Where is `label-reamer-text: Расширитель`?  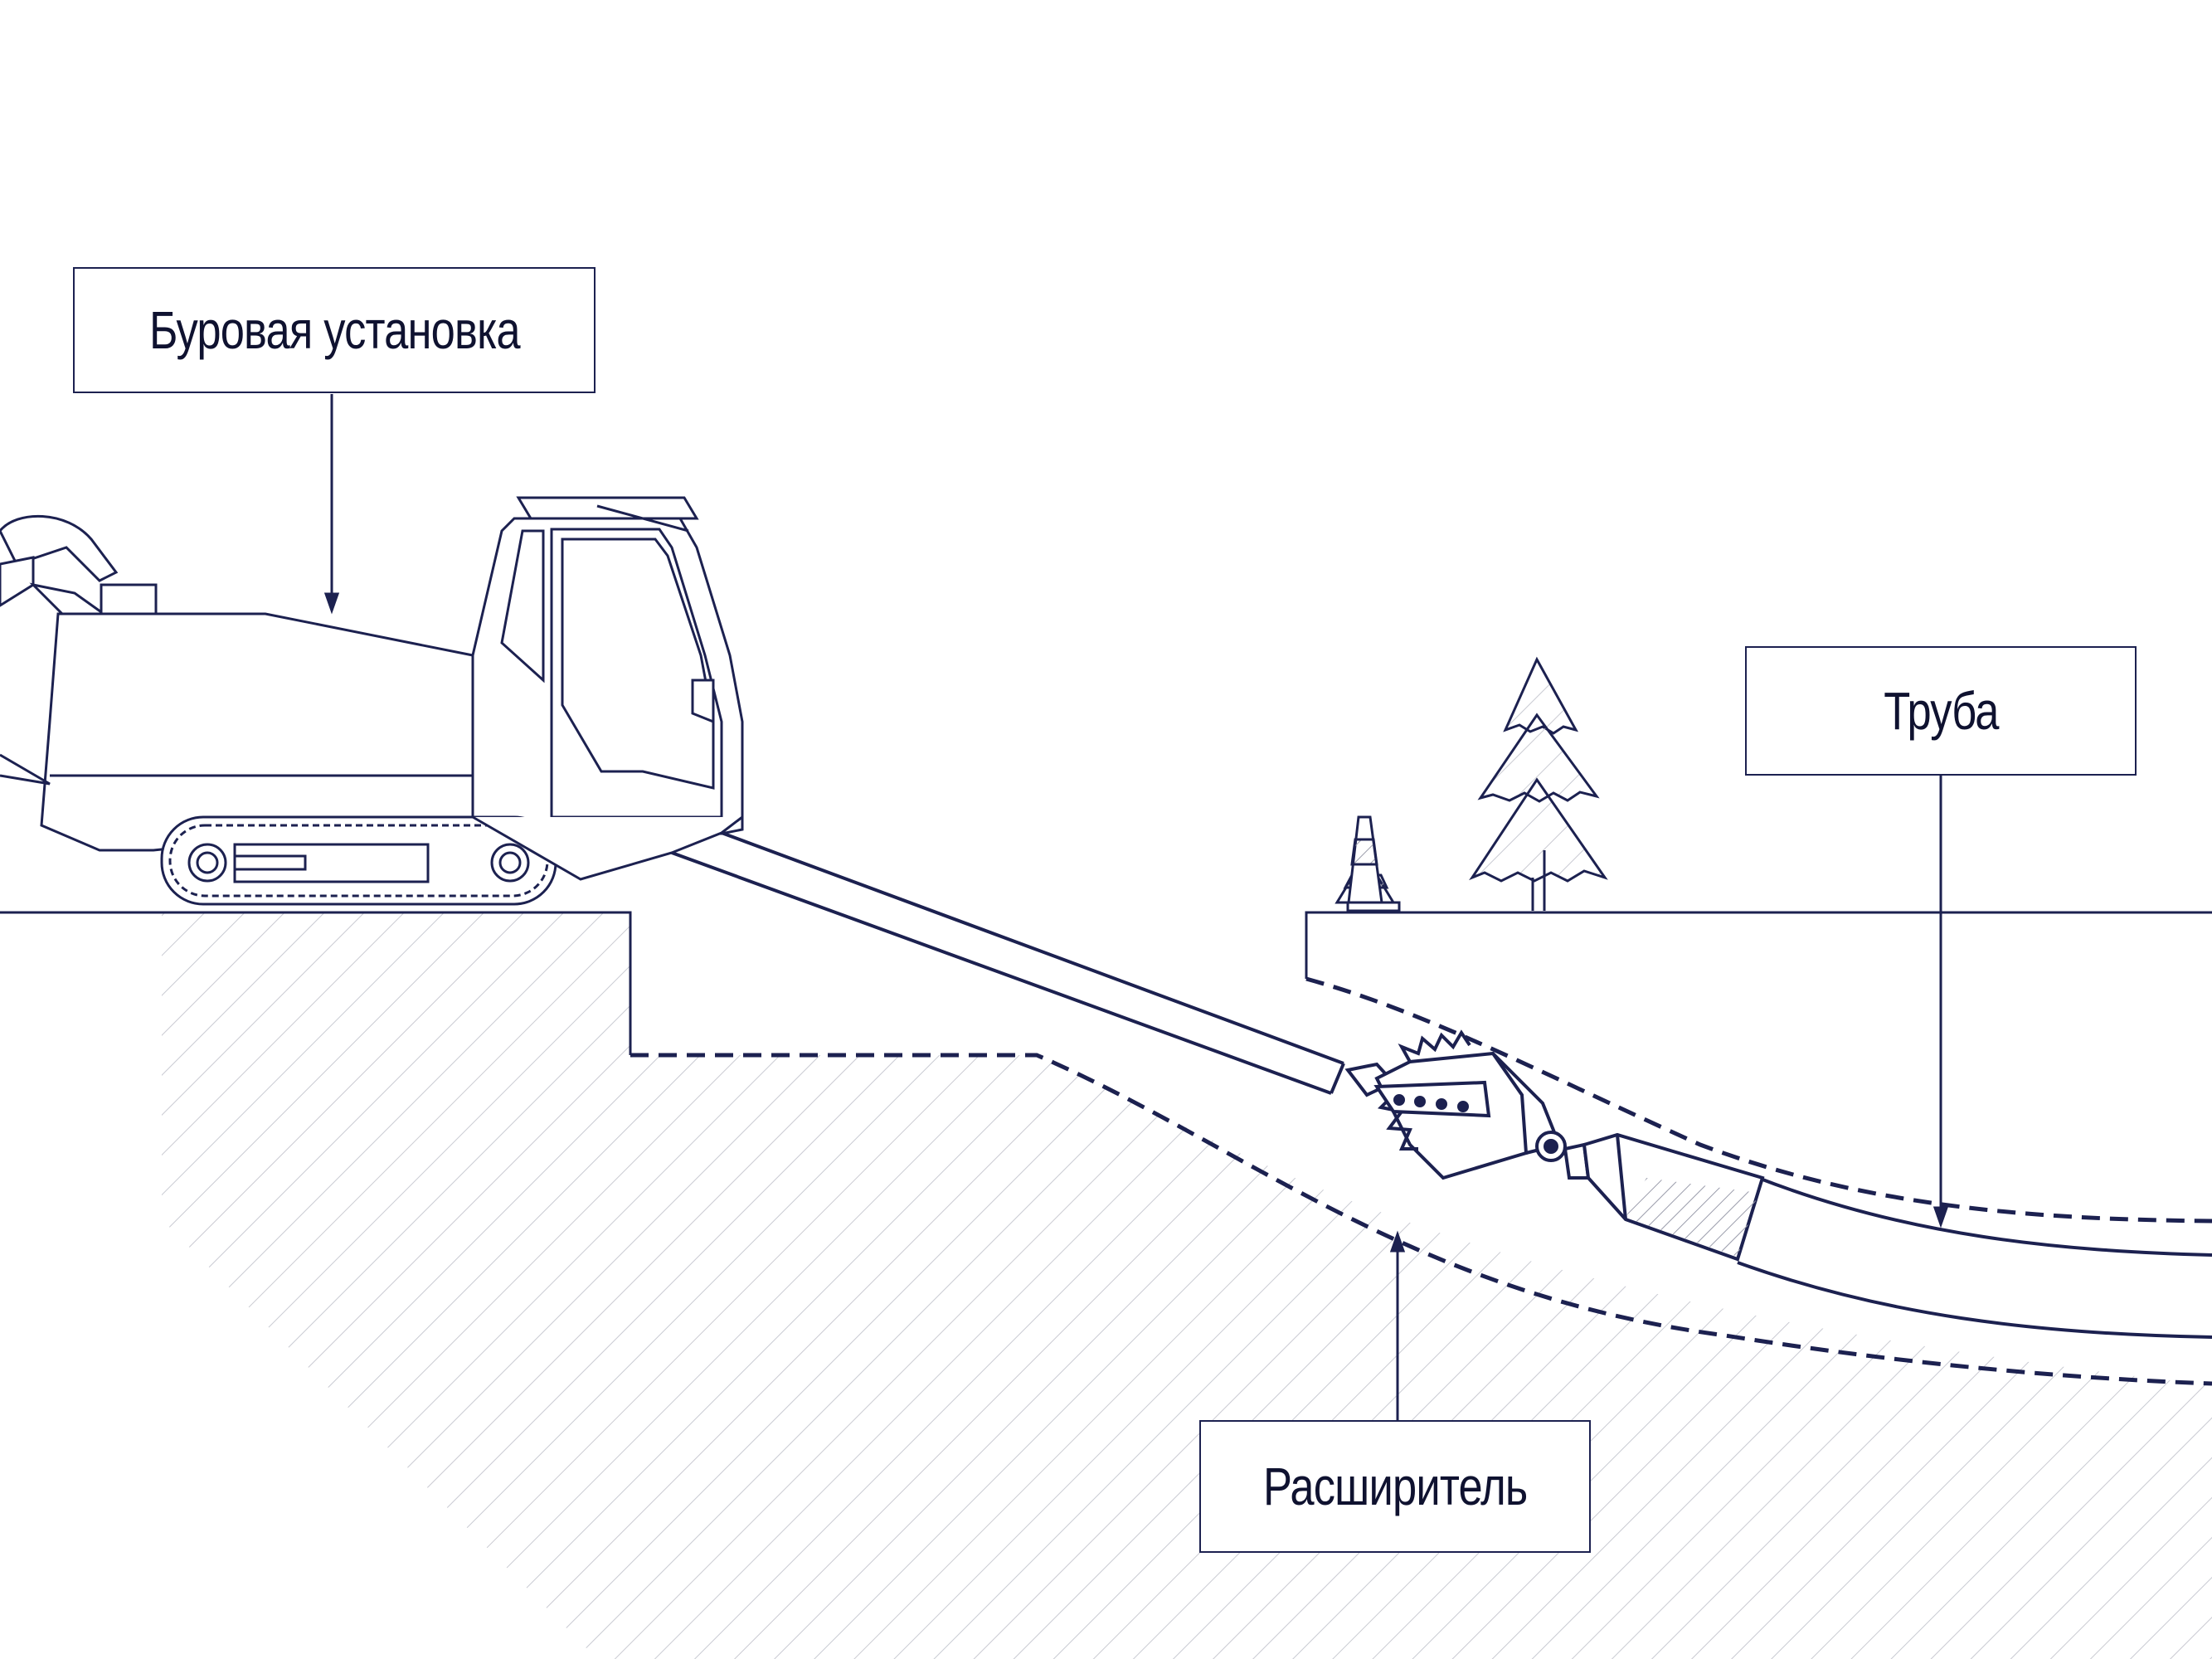 label-reamer-text: Расширитель is located at coordinates (1395, 1486).